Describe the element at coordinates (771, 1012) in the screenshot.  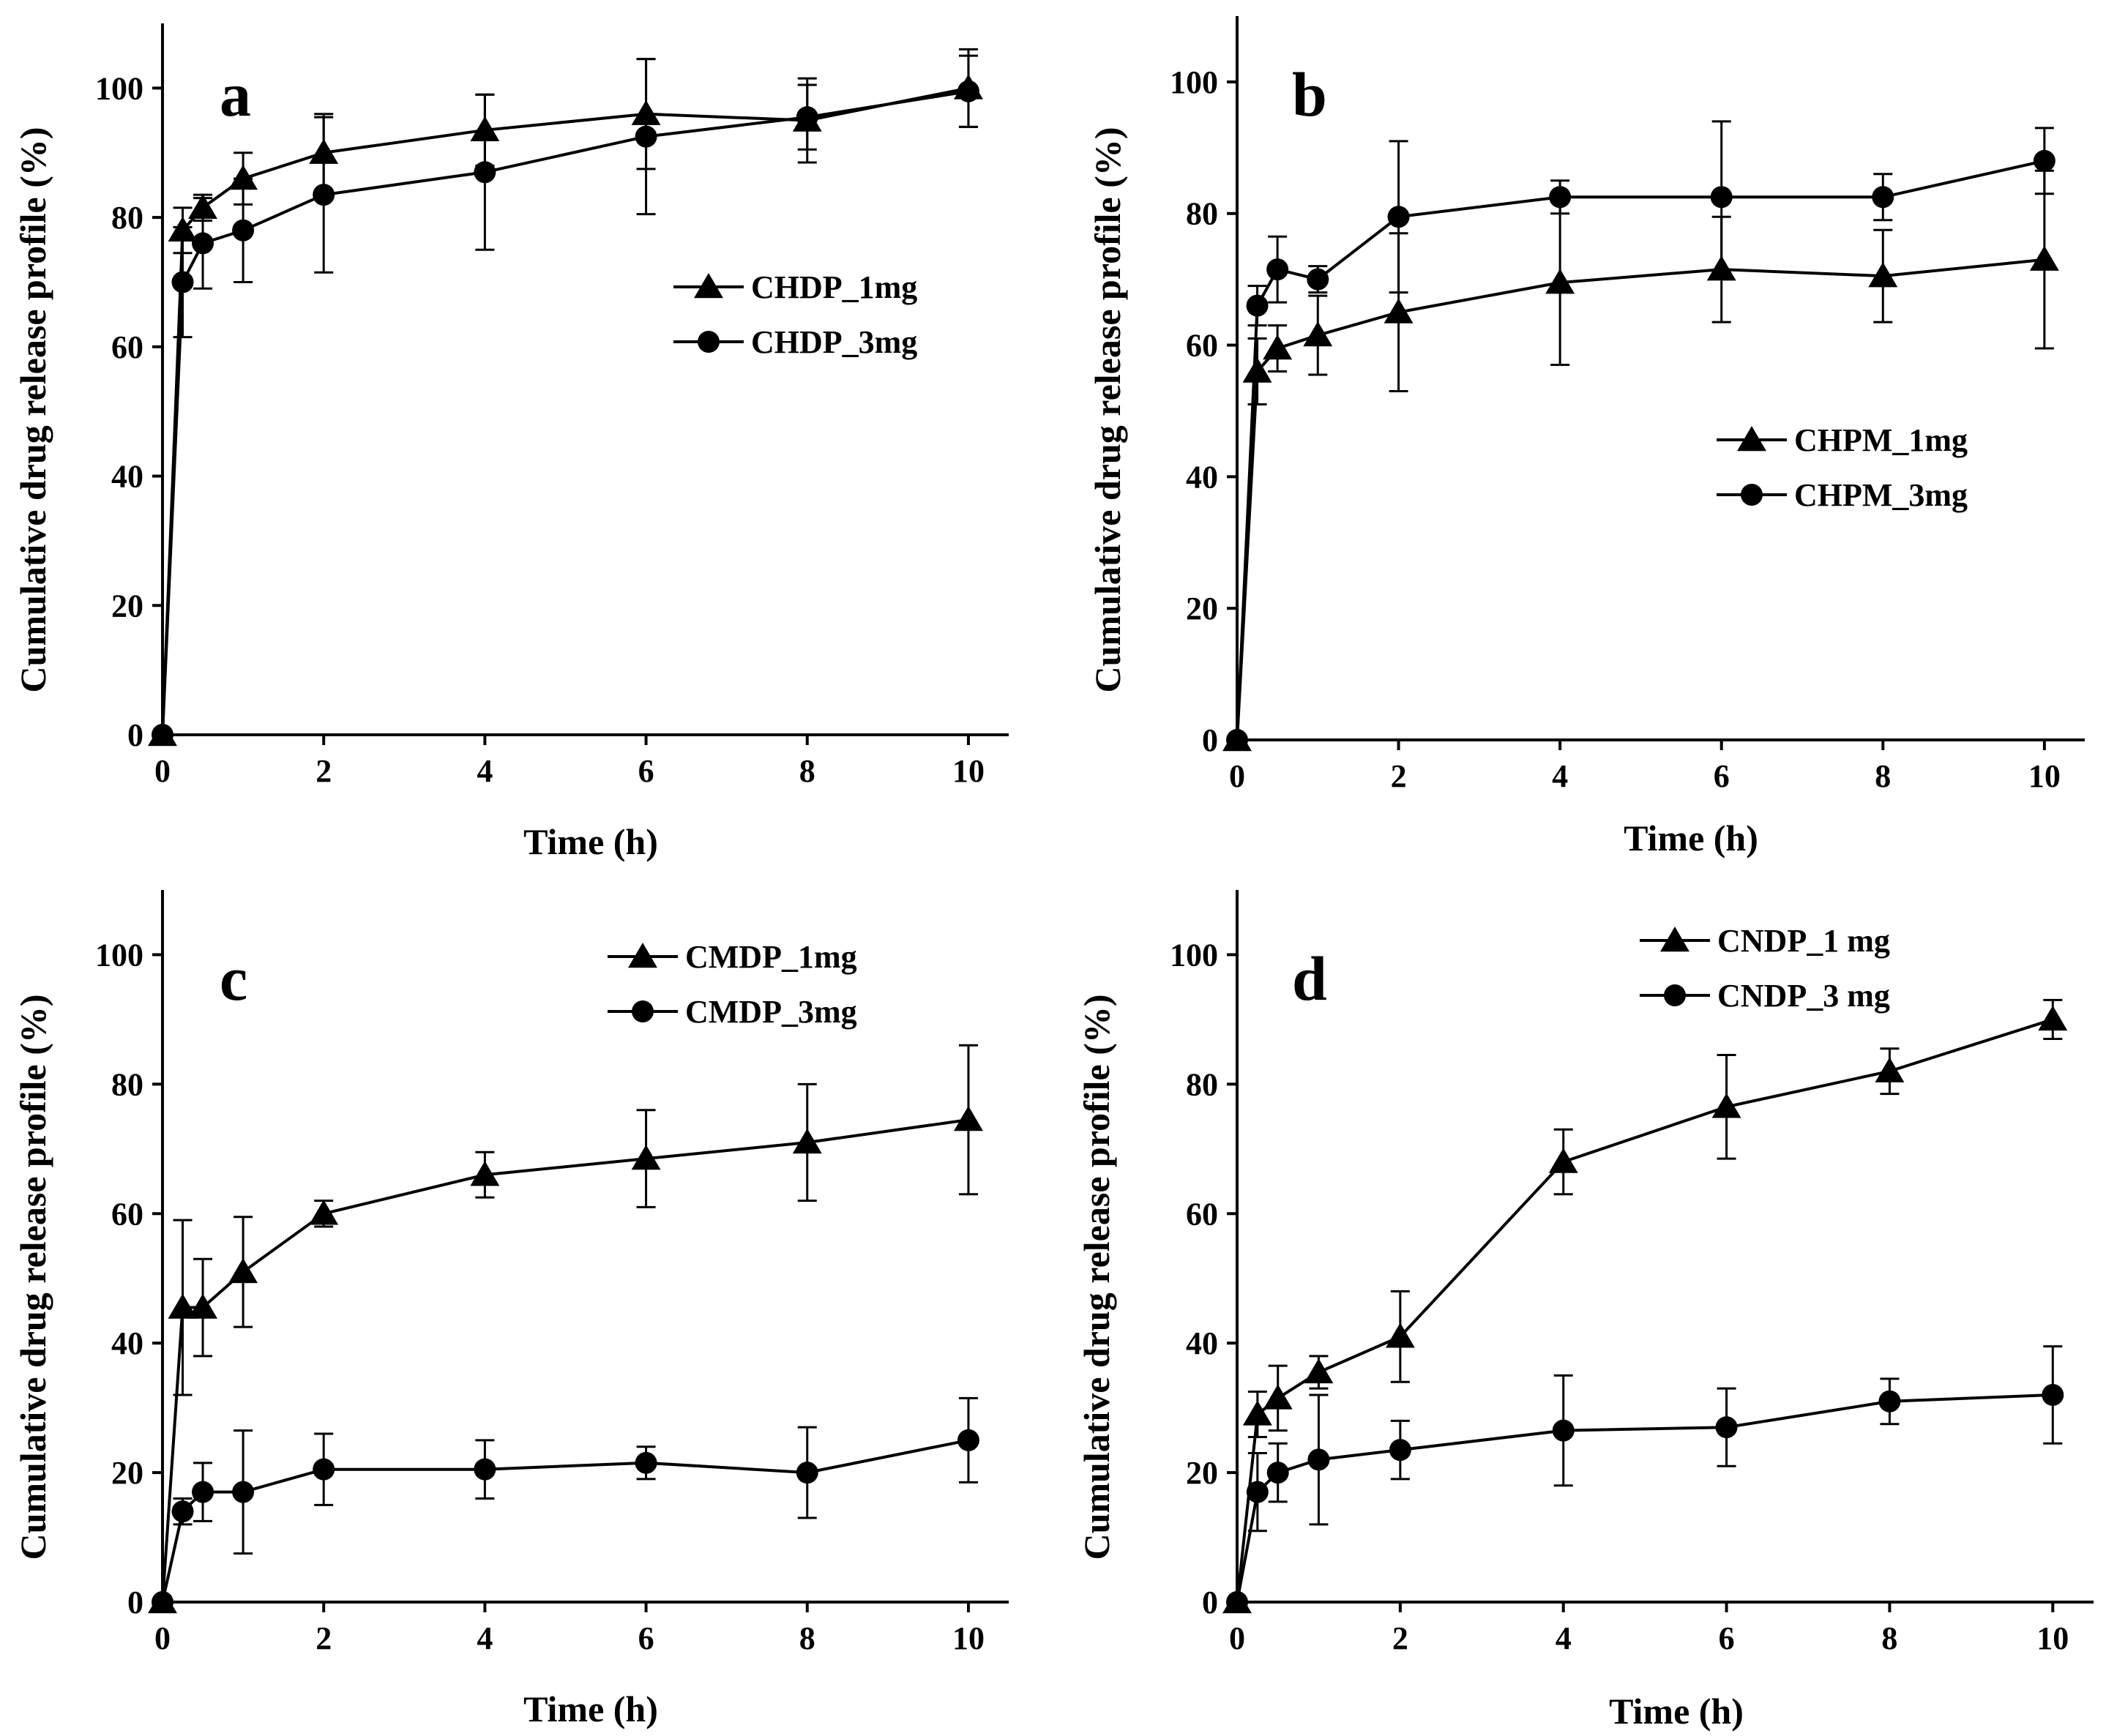
I see `legend-label: CMDP_3mg` at that location.